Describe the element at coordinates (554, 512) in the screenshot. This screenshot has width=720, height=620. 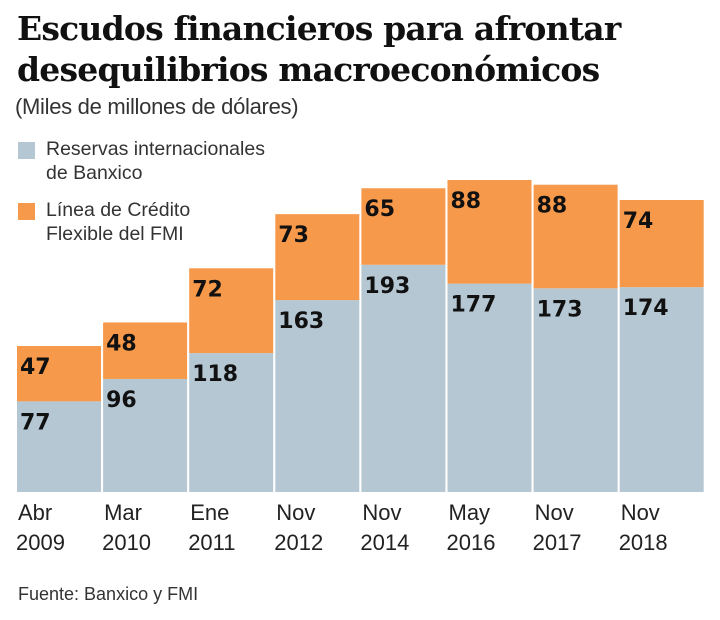
I see `x-tick-label-month-6: Nov` at that location.